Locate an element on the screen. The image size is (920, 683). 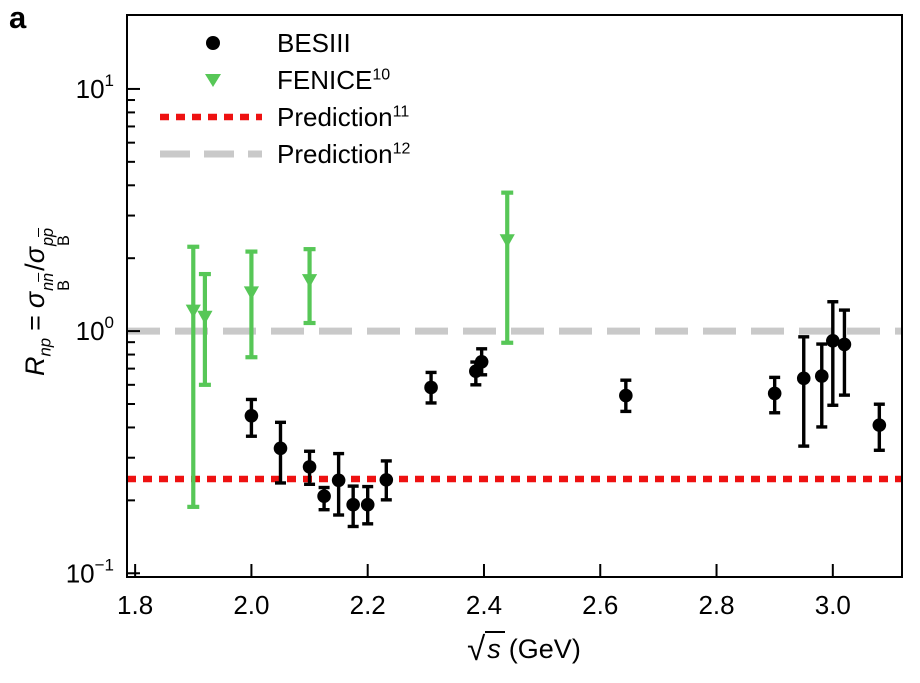
legend-marker-circle-icon is located at coordinates (213, 42).